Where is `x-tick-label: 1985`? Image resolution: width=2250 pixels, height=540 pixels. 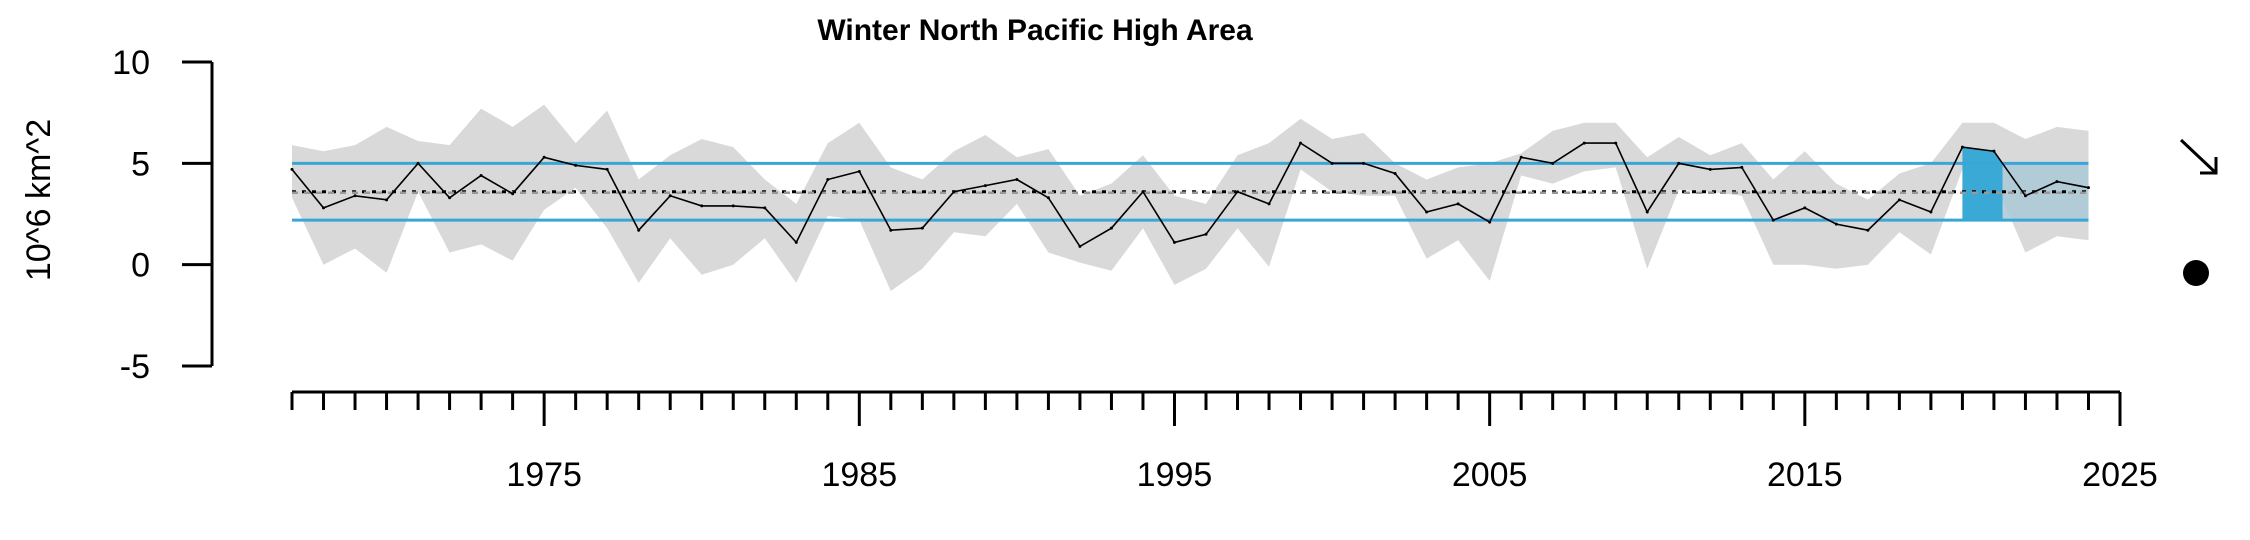 x-tick-label: 1985 is located at coordinates (859, 475).